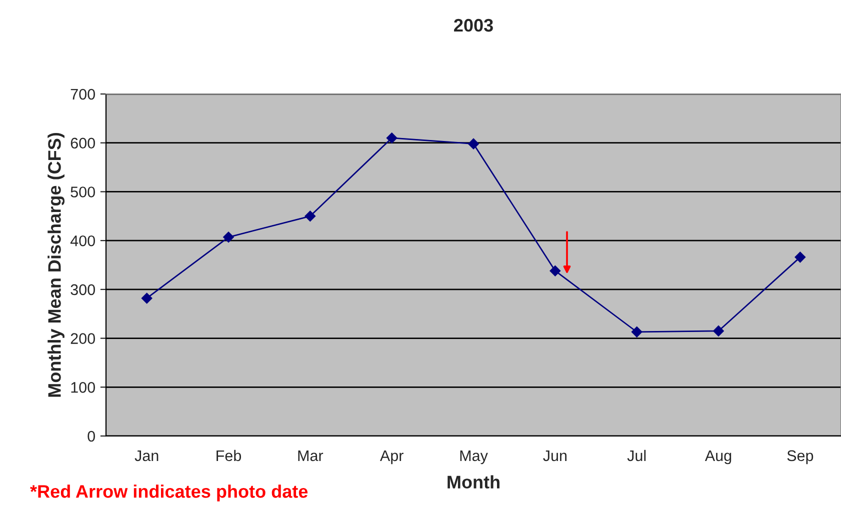  What do you see at coordinates (229, 456) in the screenshot?
I see `x-tick-label: Feb` at bounding box center [229, 456].